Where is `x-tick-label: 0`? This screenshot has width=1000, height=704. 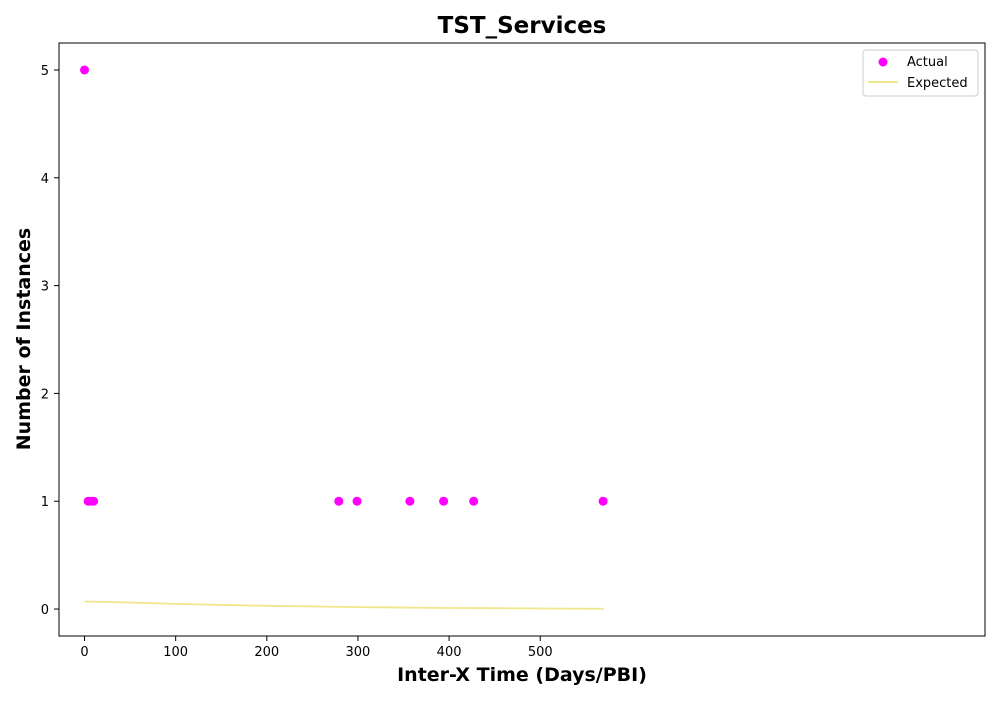
x-tick-label: 0 is located at coordinates (84, 652).